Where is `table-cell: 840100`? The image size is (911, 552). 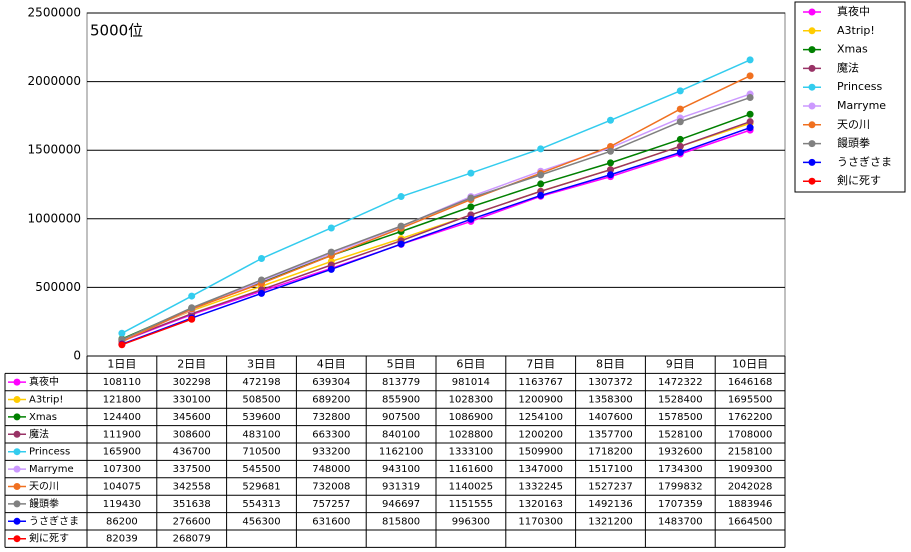 table-cell: 840100 is located at coordinates (401, 434).